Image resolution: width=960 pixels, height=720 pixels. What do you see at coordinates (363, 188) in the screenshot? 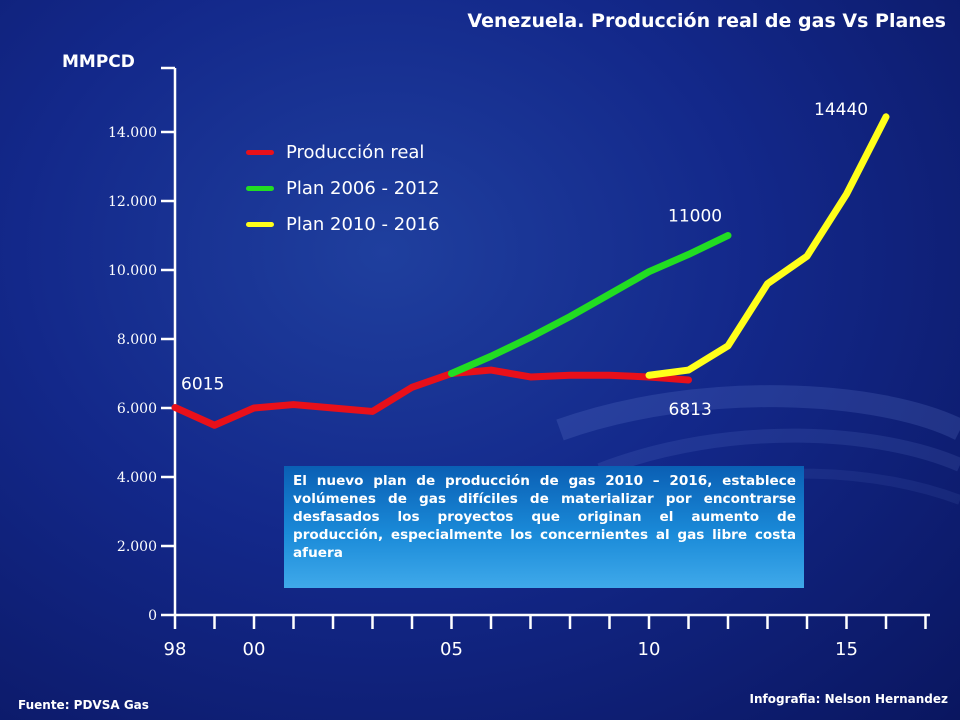
I see `legend-label: Plan 2006 - 2012` at bounding box center [363, 188].